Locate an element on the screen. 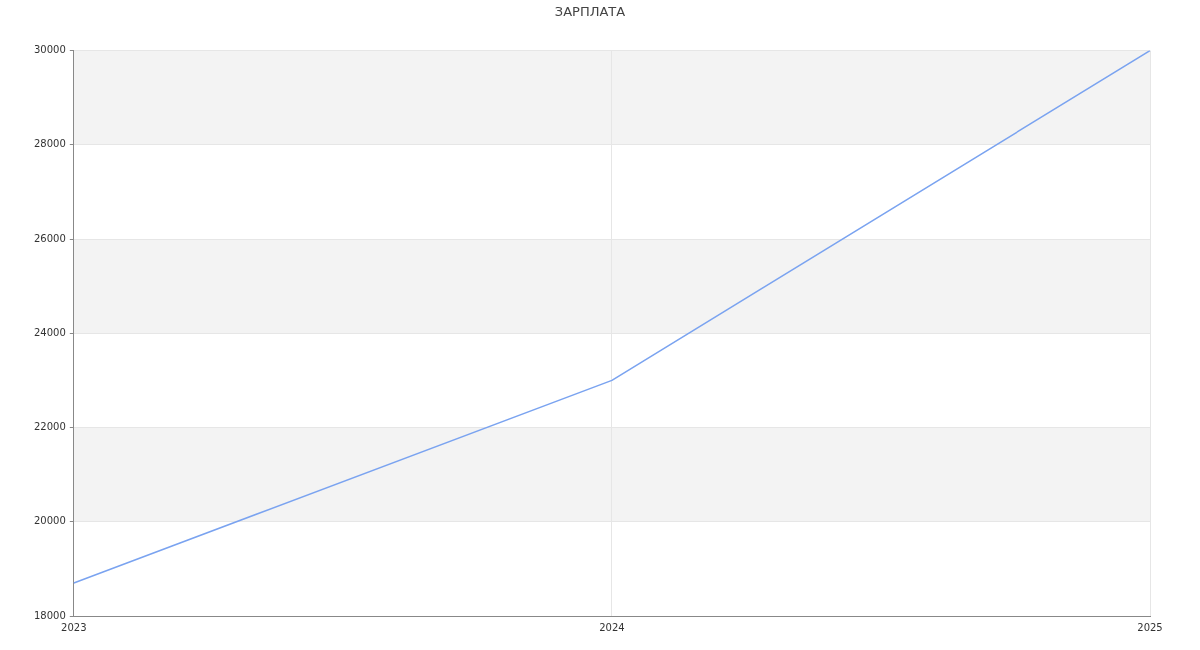  x-tick-label: 2023 is located at coordinates (74, 627).